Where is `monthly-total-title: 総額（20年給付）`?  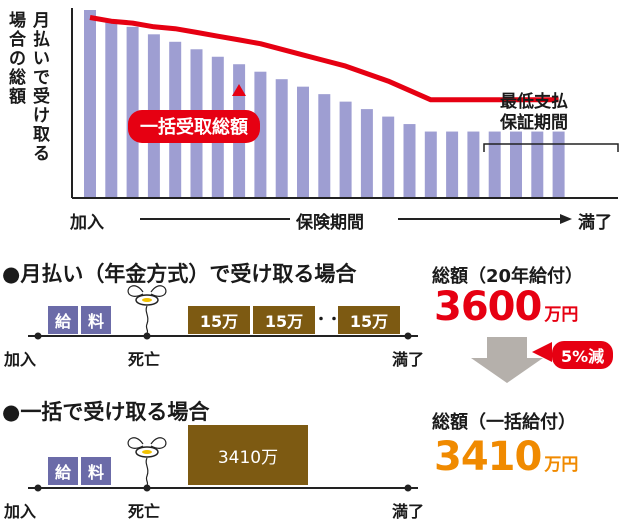 monthly-total-title: 総額（20年給付） is located at coordinates (508, 276).